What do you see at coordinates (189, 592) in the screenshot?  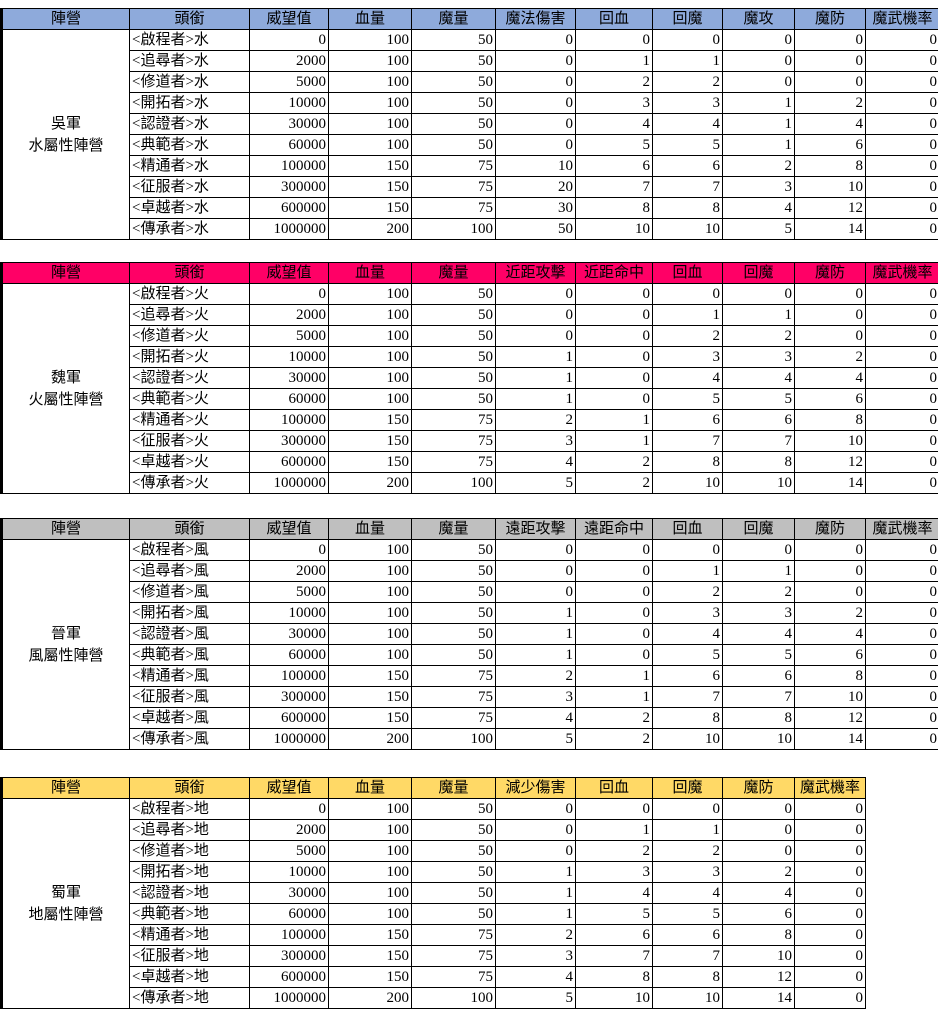 I see `title-cell: <修道者>風` at bounding box center [189, 592].